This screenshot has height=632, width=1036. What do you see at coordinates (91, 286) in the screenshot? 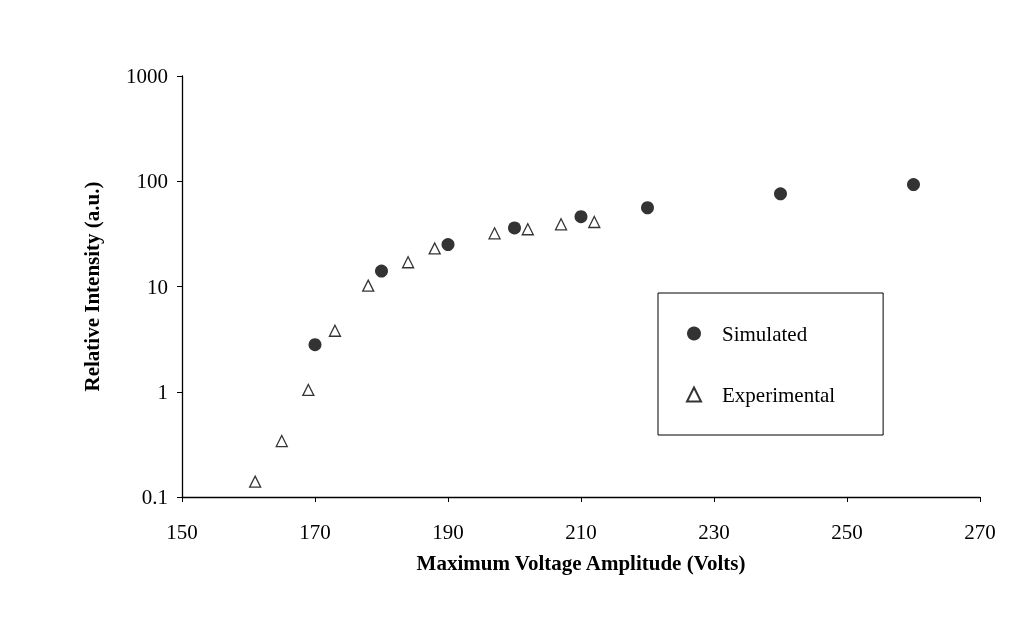
I see `y-axis-title: Relative Intensity (a.u.)` at bounding box center [91, 286].